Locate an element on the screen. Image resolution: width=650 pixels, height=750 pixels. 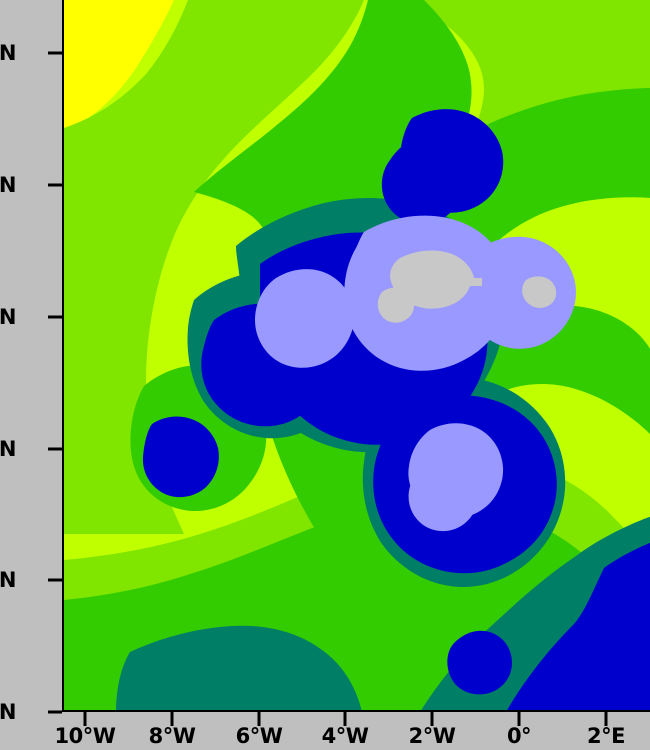
ytick-mark-56n is located at coordinates (55, 185).